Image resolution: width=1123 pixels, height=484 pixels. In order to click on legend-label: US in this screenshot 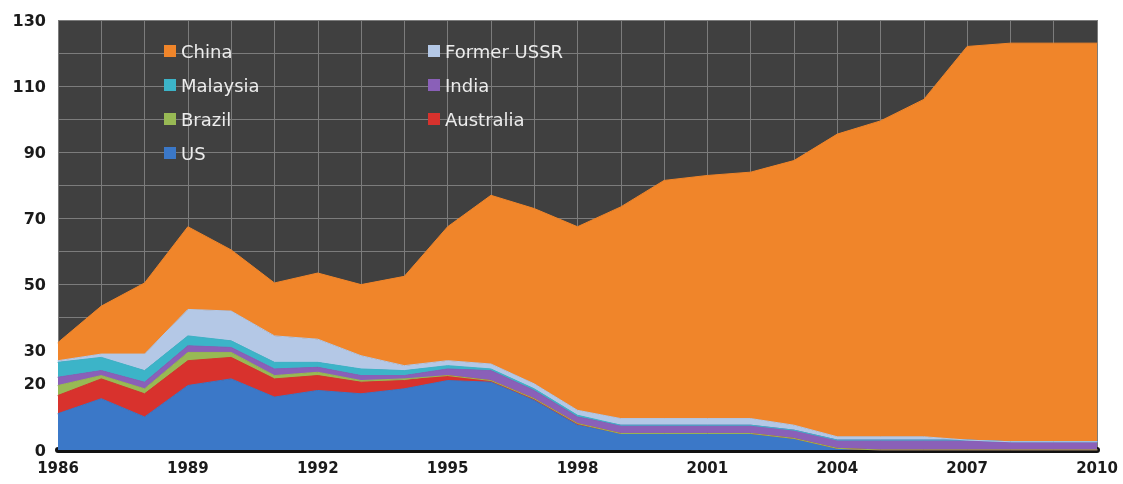, I will do `click(193, 153)`.